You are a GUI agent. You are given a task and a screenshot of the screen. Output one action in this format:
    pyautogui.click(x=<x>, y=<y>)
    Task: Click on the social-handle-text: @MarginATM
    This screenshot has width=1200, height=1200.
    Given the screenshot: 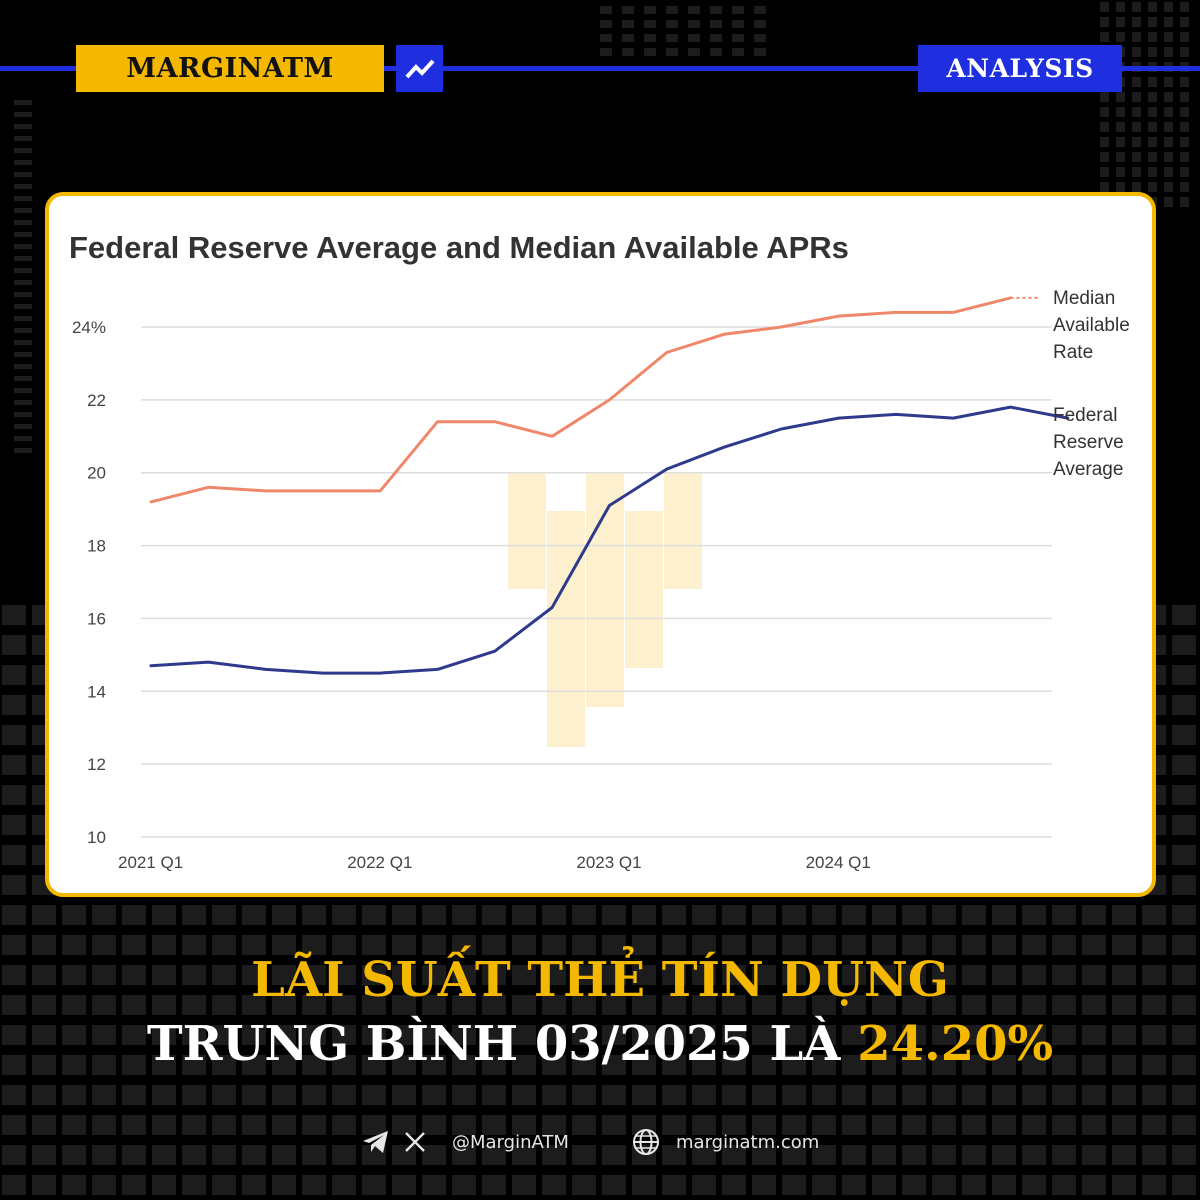 What is the action you would take?
    pyautogui.click(x=510, y=1142)
    